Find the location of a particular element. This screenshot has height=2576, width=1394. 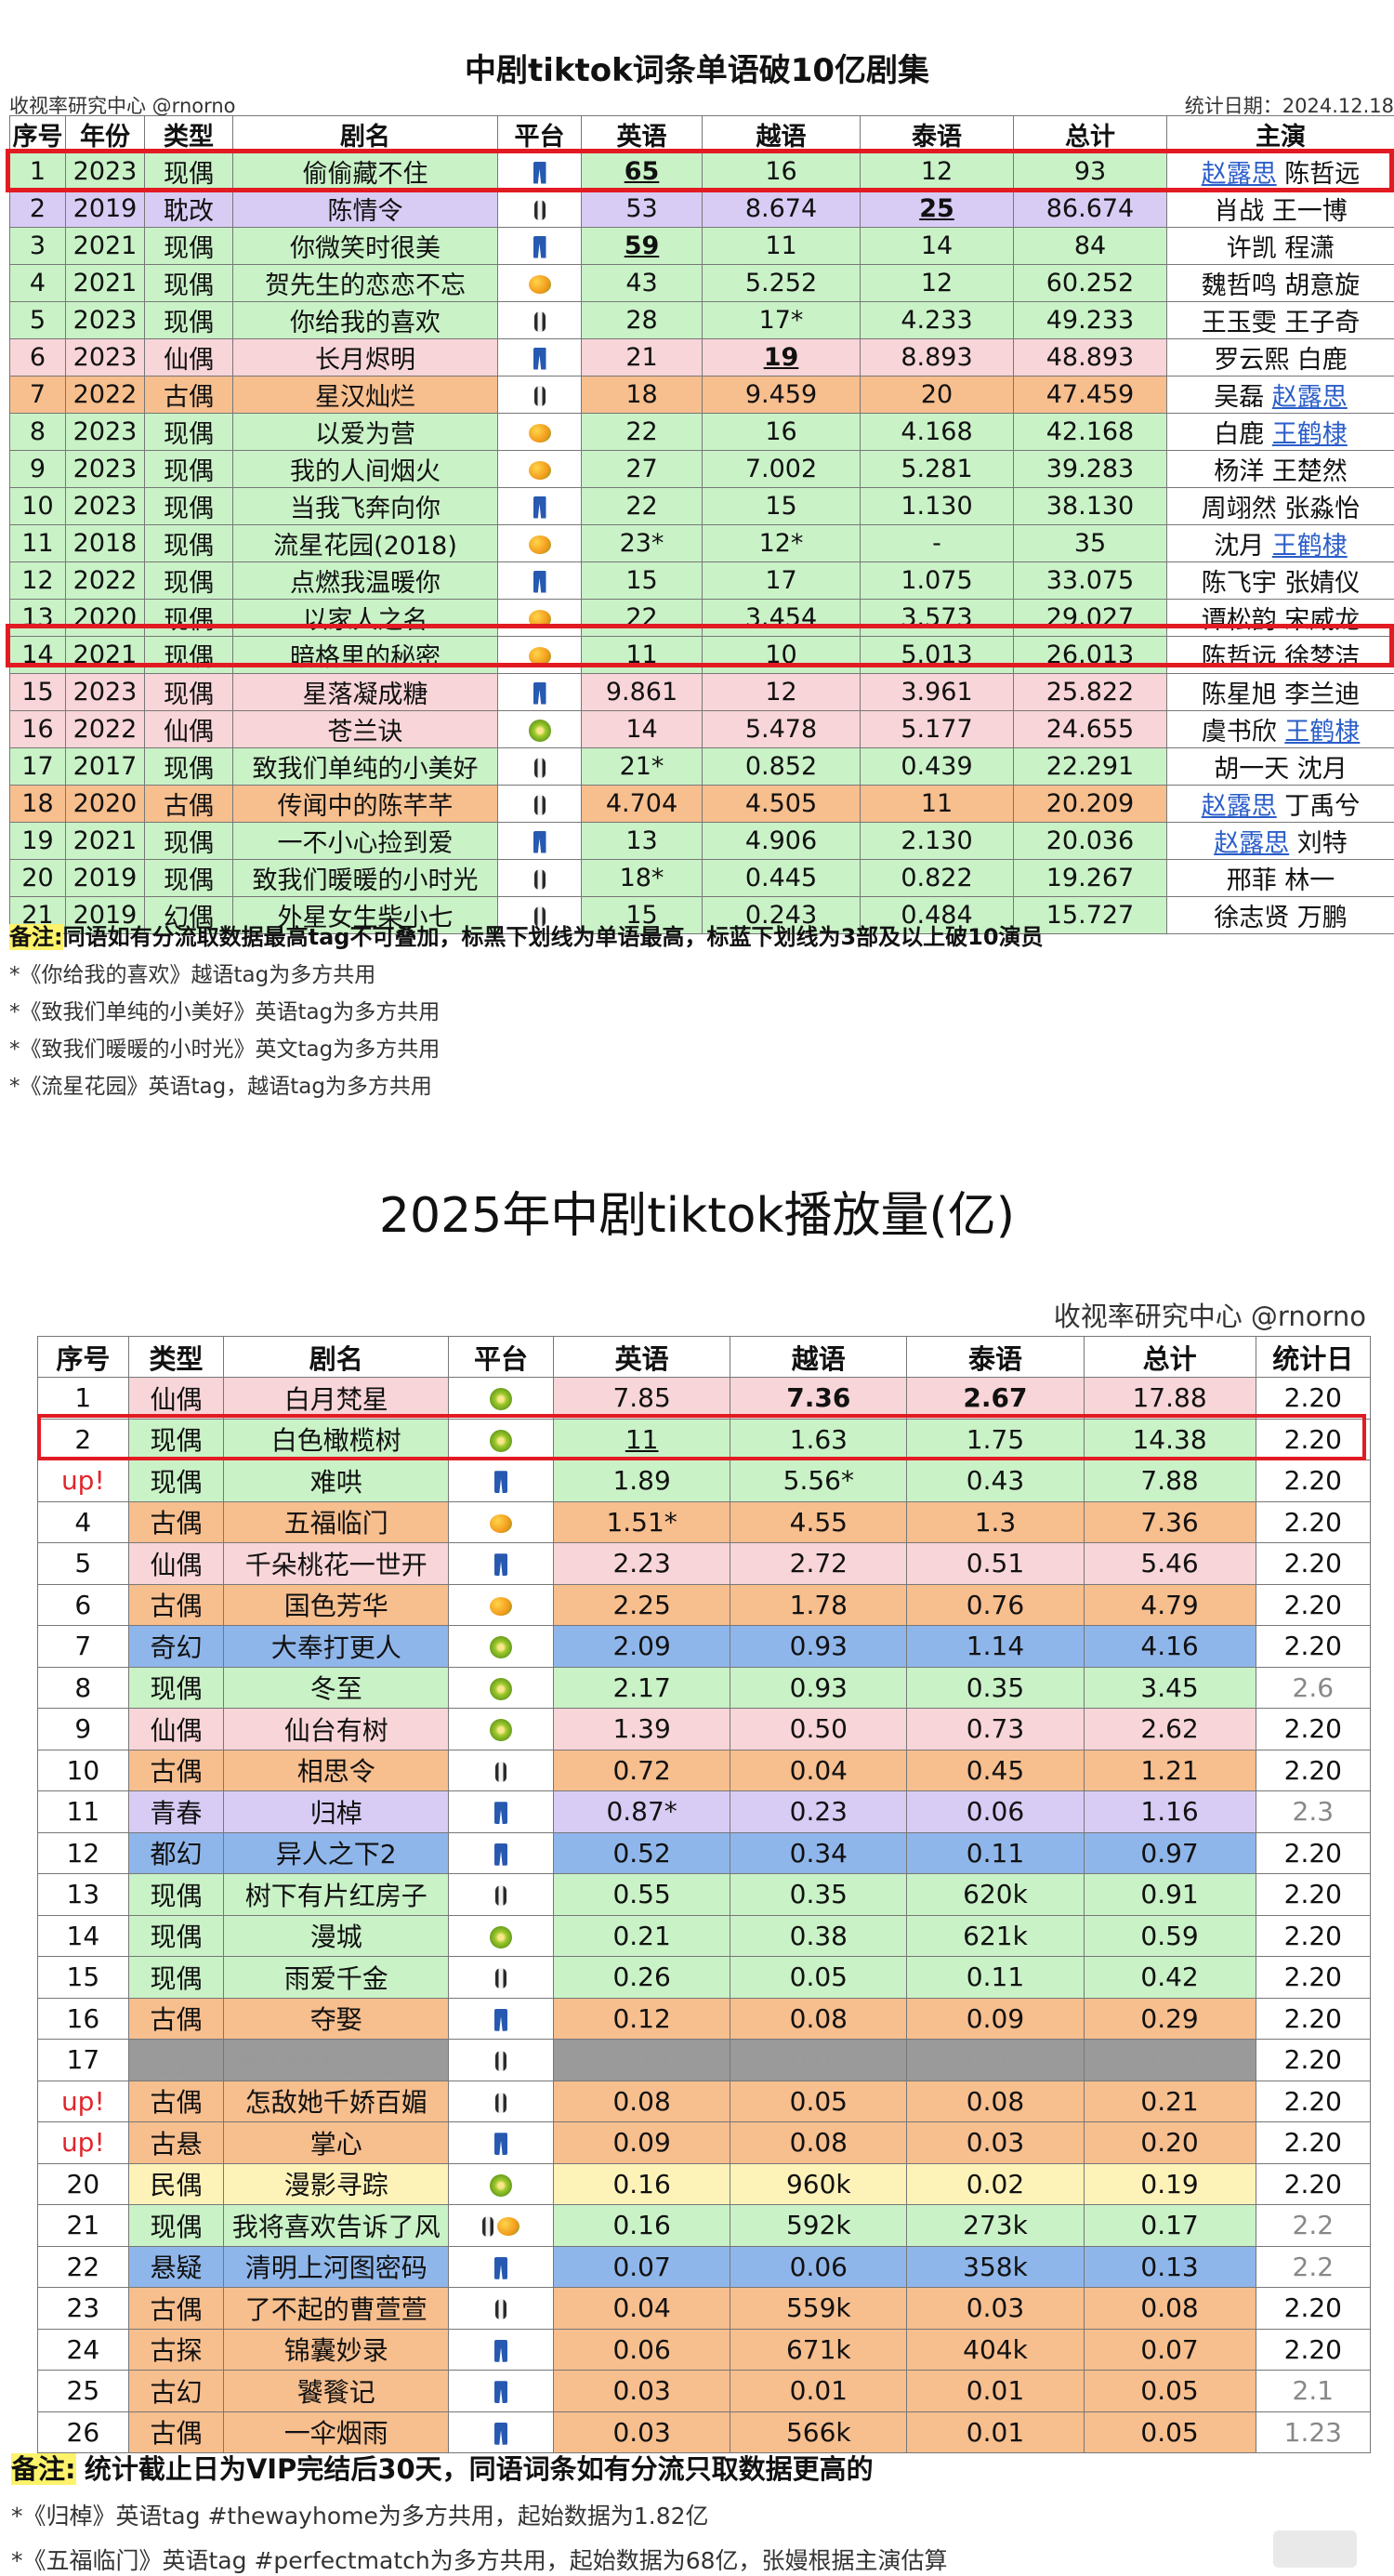

total-cell: 4.16 is located at coordinates (1170, 1647).